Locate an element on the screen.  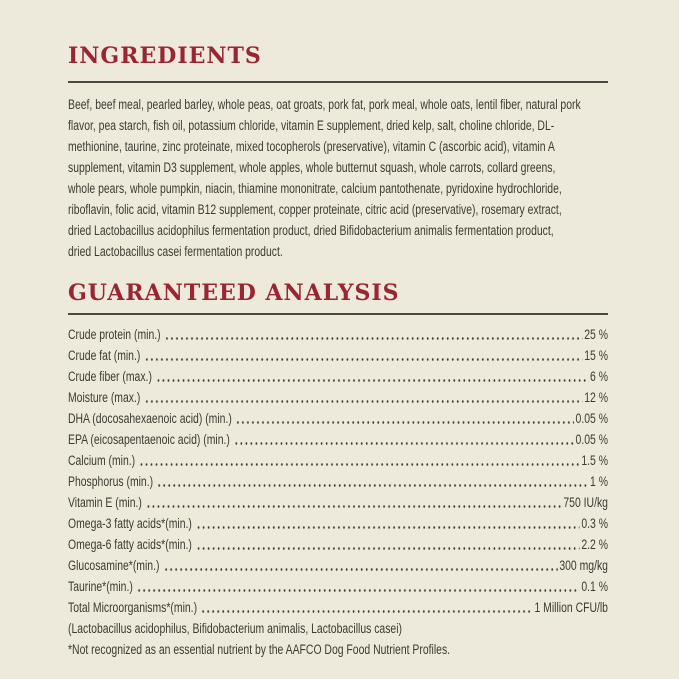
ingredients-title: INGREDIENTS is located at coordinates (165, 56).